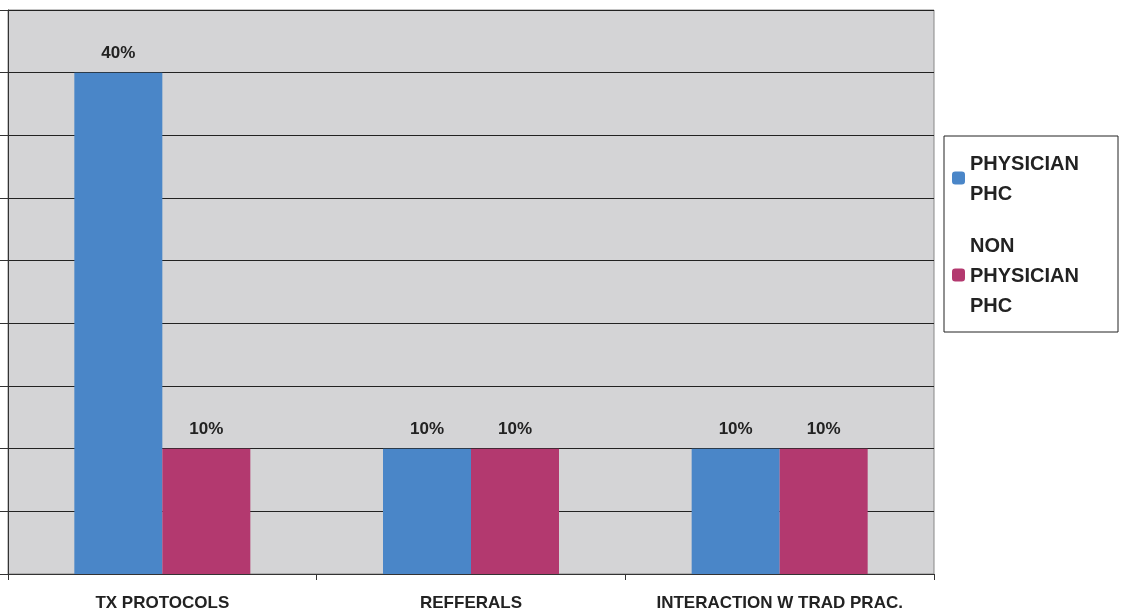 This screenshot has height=614, width=1124. I want to click on data-label: 40%, so click(118, 52).